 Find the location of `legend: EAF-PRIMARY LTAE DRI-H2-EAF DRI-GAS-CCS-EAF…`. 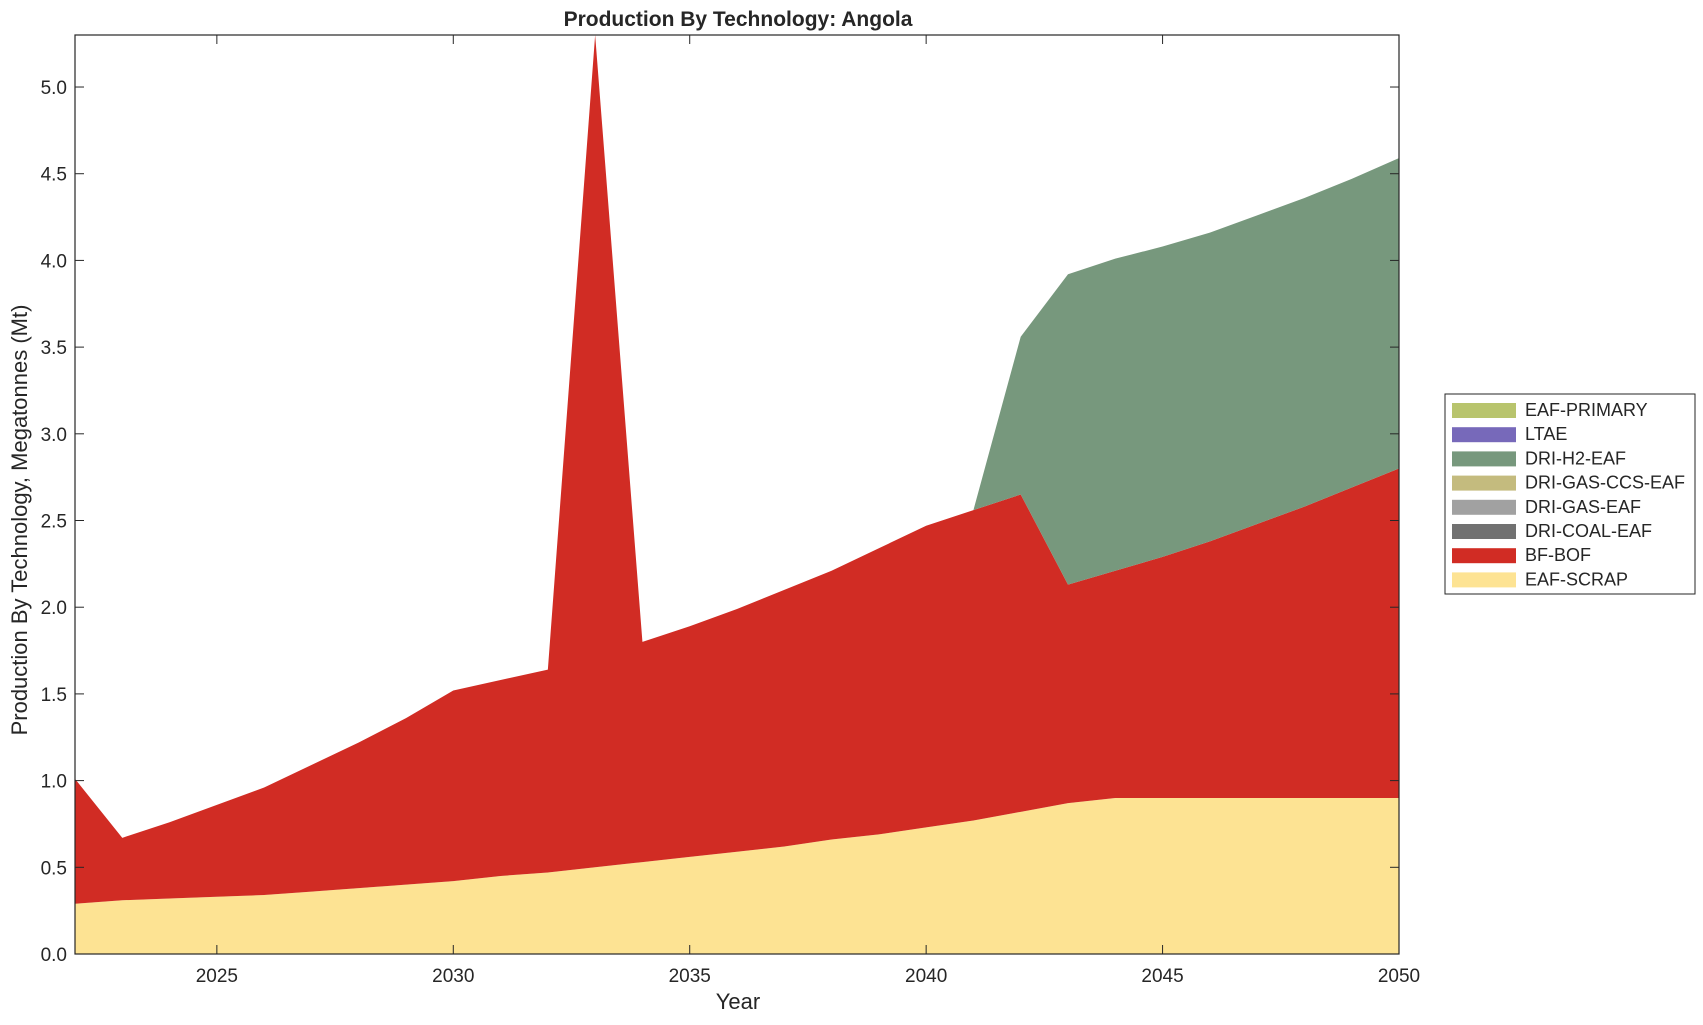

legend: EAF-PRIMARY LTAE DRI-H2-EAF DRI-GAS-CCS-EAF… is located at coordinates (1570, 494).